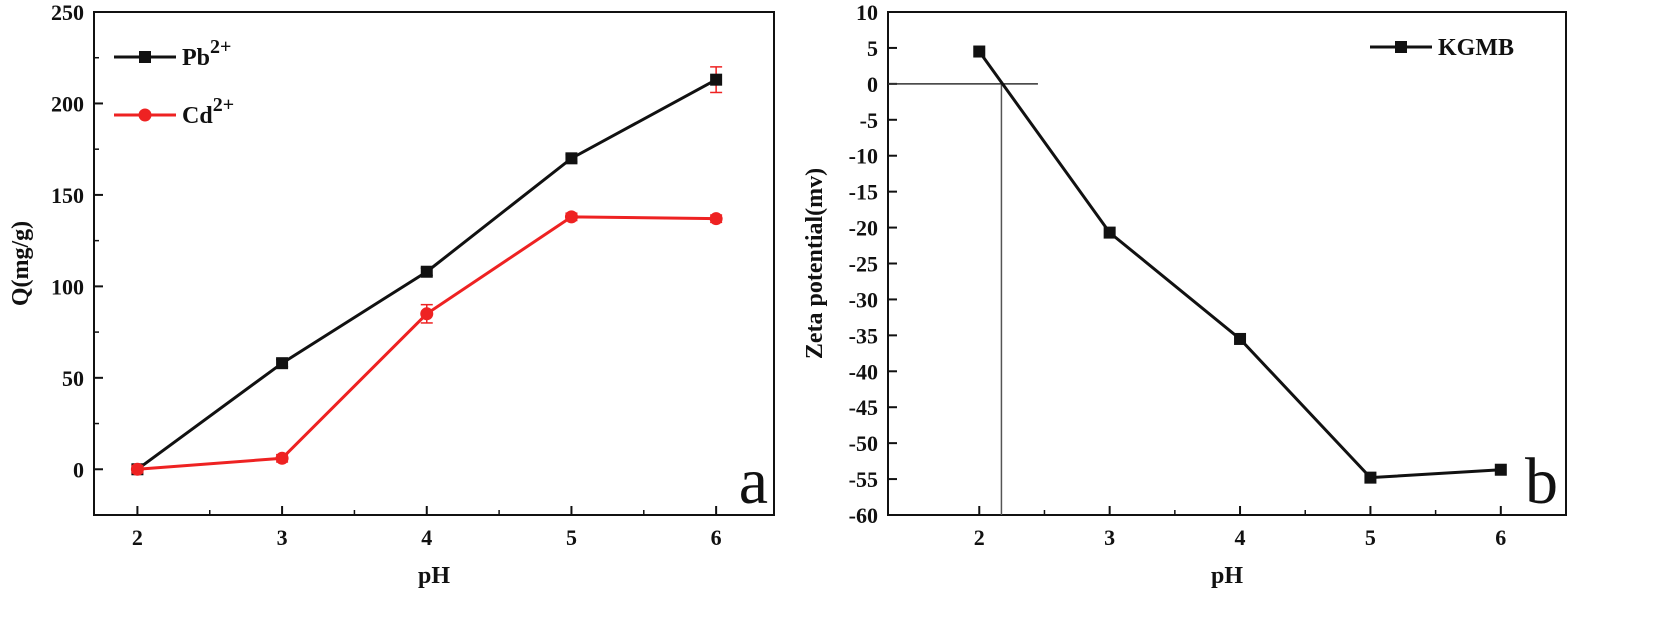  I want to click on panel-a-x-tick-label: 3, so click(282, 537).